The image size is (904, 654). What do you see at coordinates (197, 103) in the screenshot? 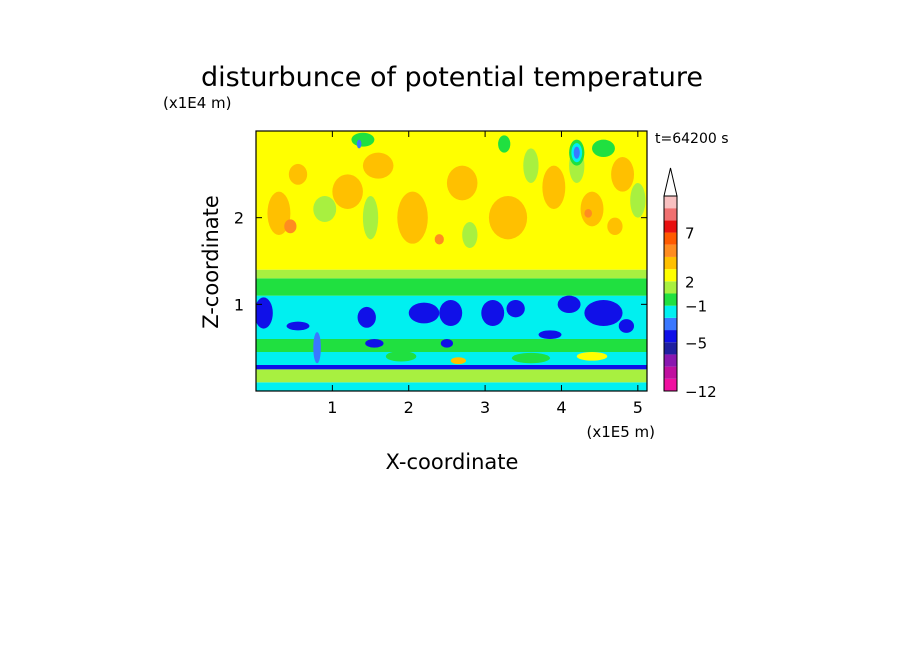
I see `y-axis-unit: (x1E4 m)` at bounding box center [197, 103].